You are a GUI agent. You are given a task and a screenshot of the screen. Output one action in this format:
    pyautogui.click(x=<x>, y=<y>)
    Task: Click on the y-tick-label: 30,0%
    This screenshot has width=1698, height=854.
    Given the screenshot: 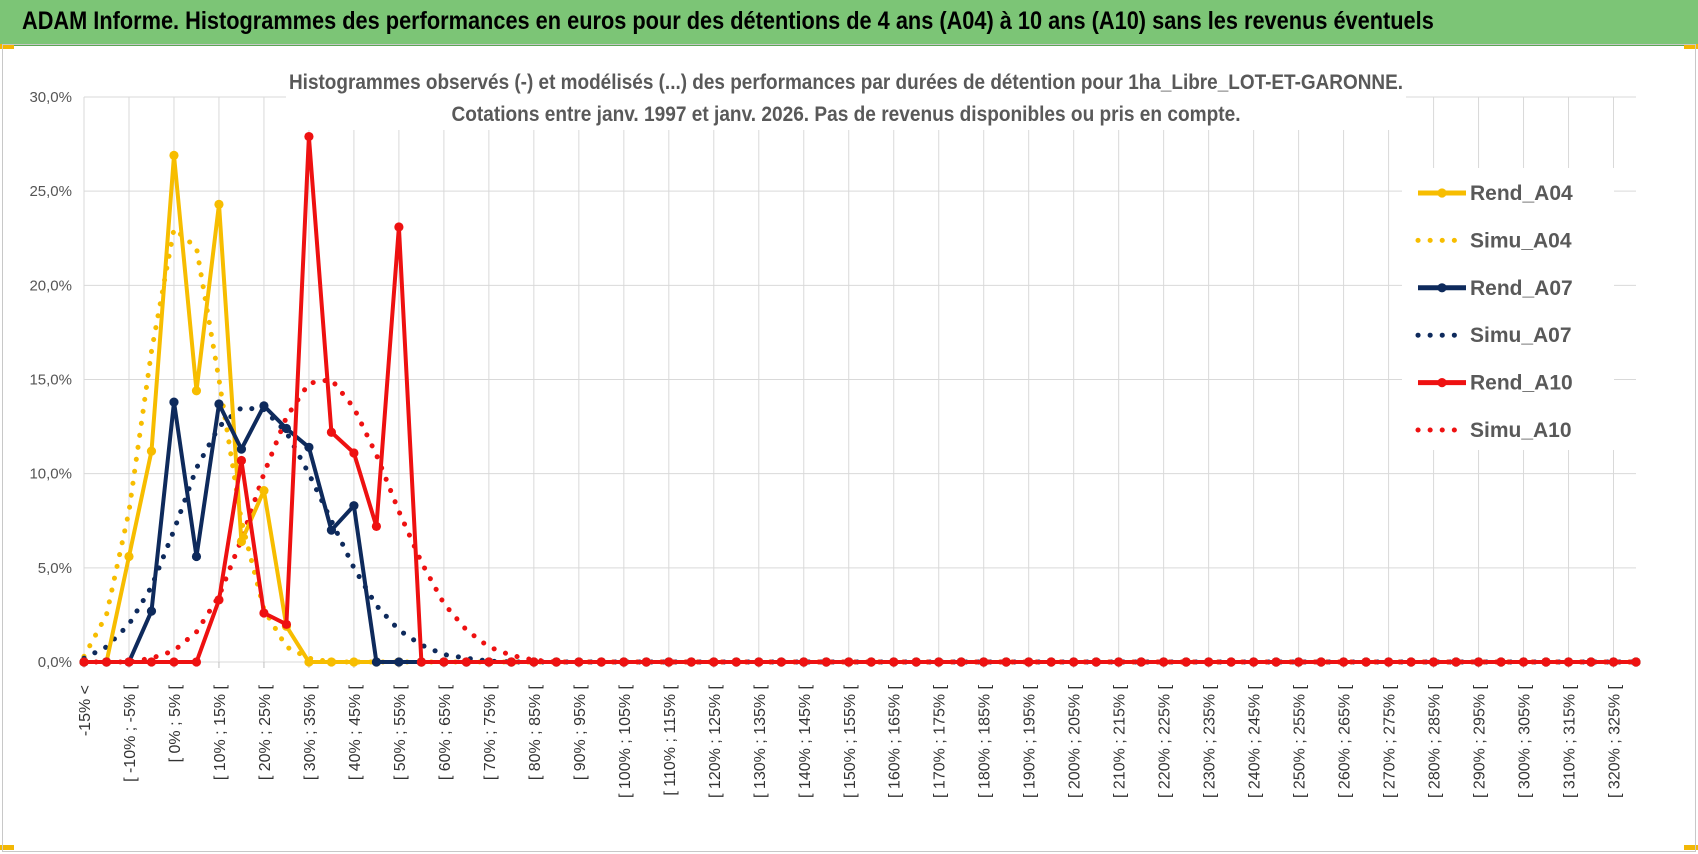 What is the action you would take?
    pyautogui.click(x=50, y=97)
    